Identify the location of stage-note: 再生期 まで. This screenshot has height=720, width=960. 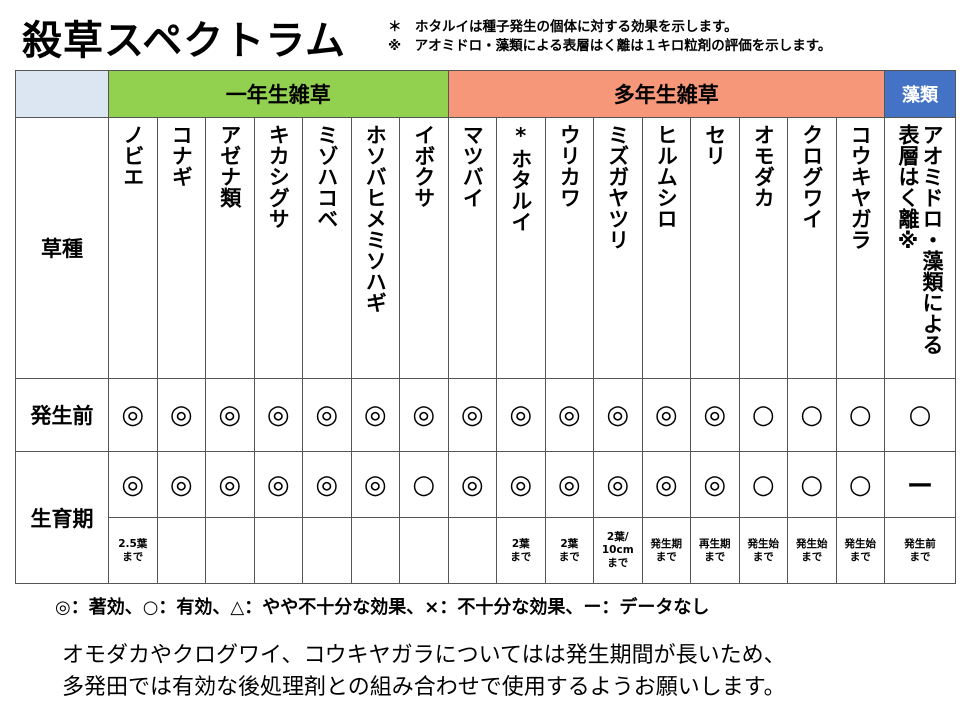
(715, 550).